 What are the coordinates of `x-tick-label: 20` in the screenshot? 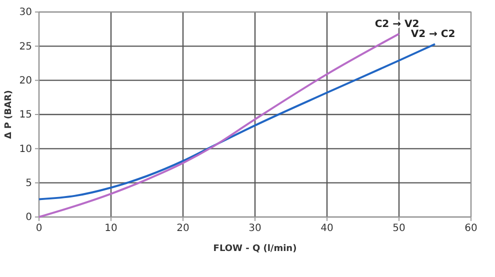 It's located at (183, 228).